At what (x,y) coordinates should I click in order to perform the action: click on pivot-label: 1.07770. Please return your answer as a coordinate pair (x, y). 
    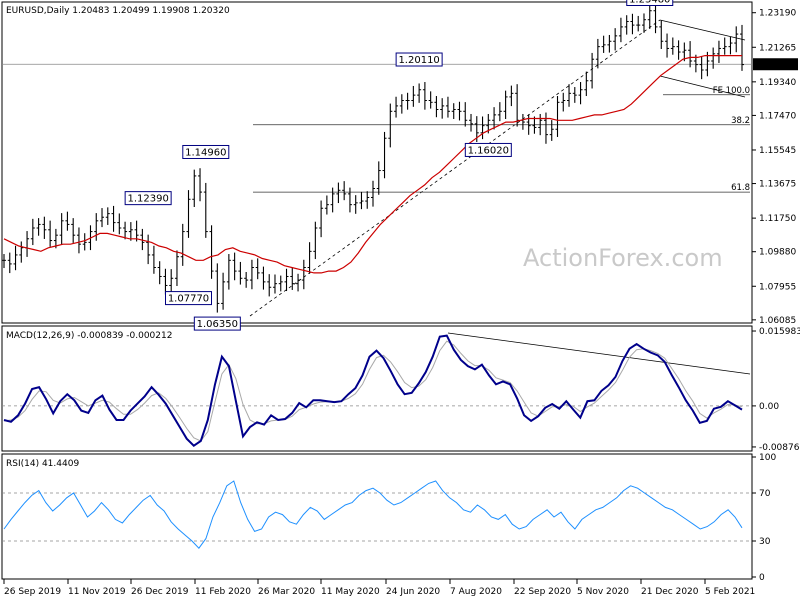
    Looking at the image, I should click on (188, 299).